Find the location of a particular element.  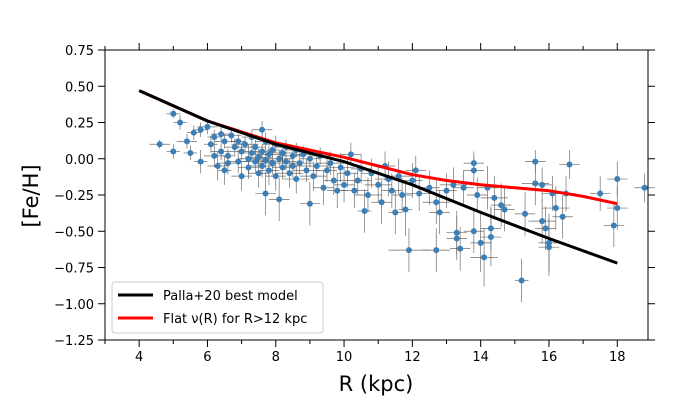

y-tick-label: −1.00 is located at coordinates (74, 305).